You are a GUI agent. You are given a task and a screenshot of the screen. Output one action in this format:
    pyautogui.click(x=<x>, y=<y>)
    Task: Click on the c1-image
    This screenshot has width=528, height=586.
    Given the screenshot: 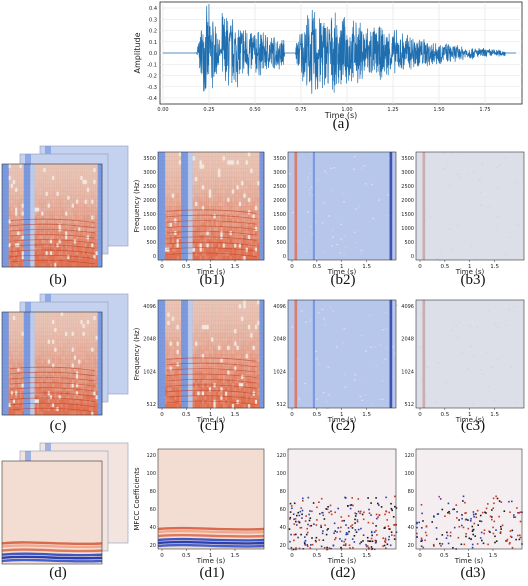 What is the action you would take?
    pyautogui.click(x=211, y=354)
    